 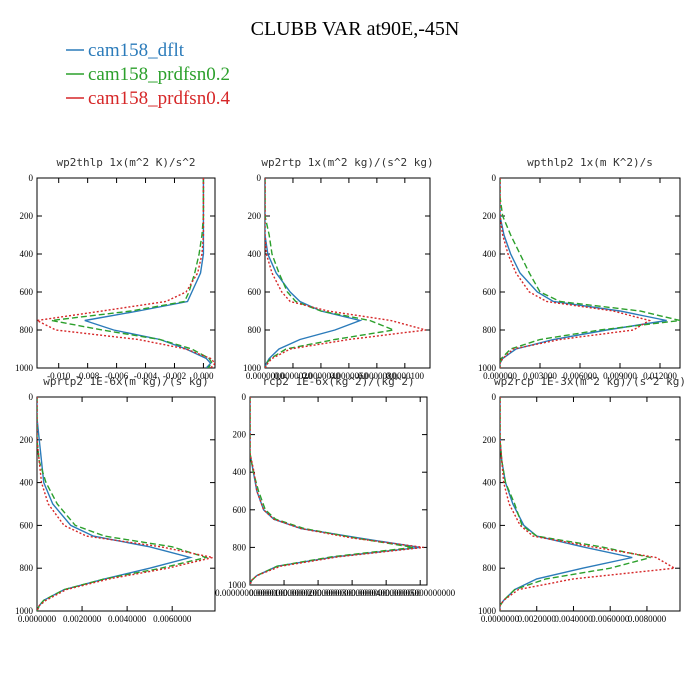 What do you see at coordinates (647, 619) in the screenshot?
I see `x-tick-label: 0.0080000` at bounding box center [647, 619].